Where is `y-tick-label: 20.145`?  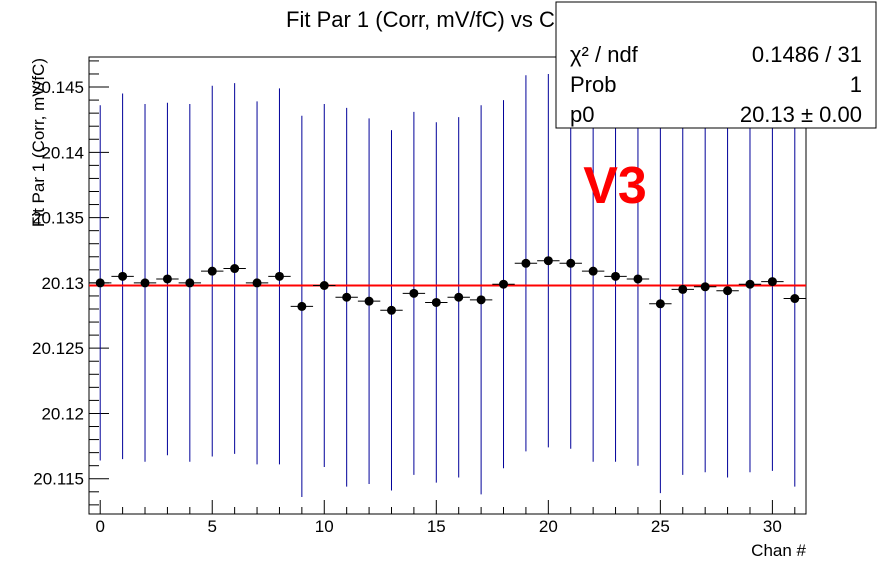 y-tick-label: 20.145 is located at coordinates (58, 87).